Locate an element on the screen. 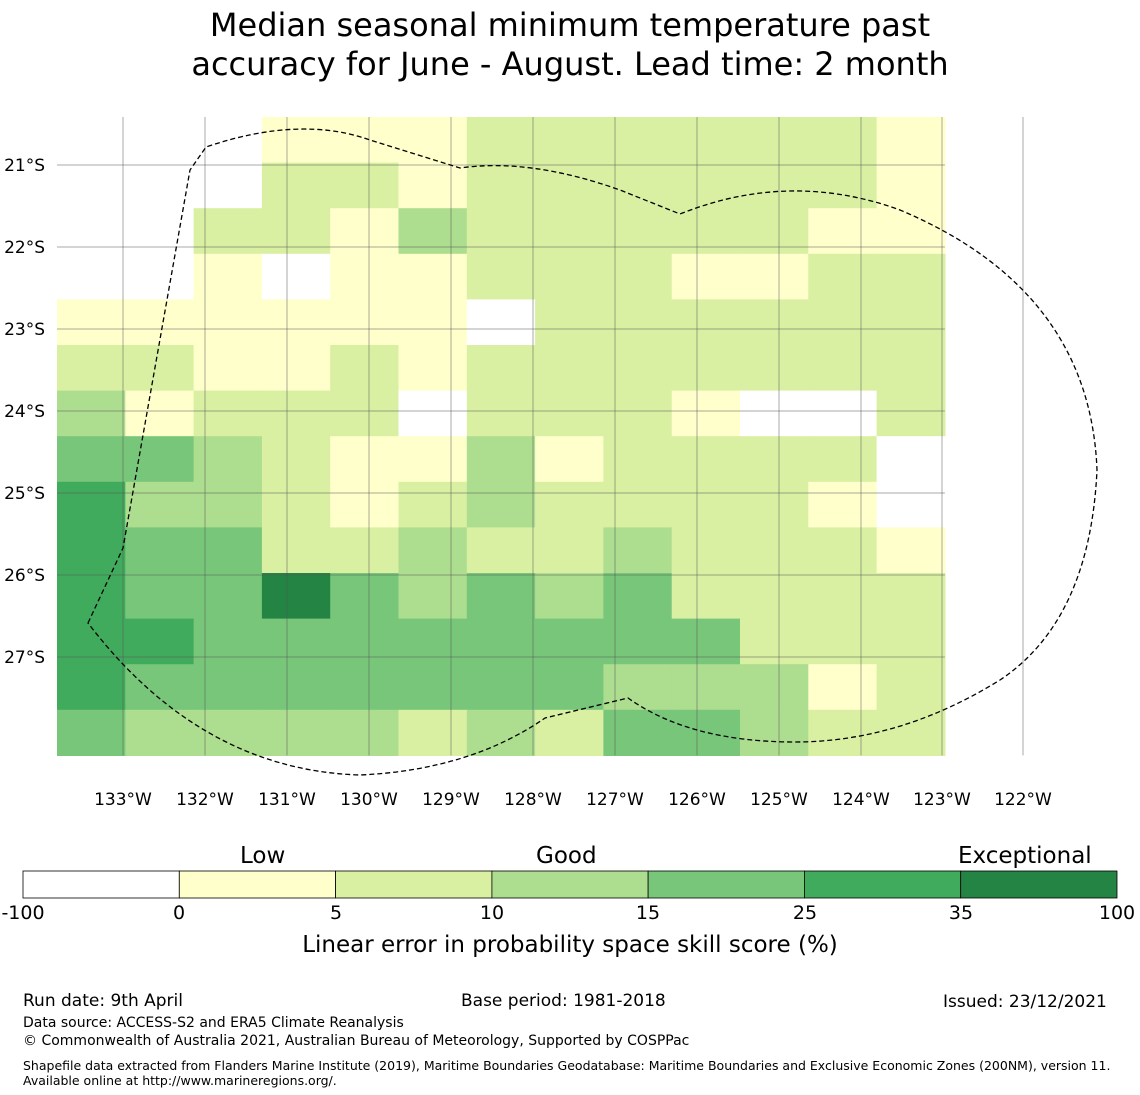 This screenshot has height=1095, width=1140. longitude-label: 129°W is located at coordinates (451, 800).